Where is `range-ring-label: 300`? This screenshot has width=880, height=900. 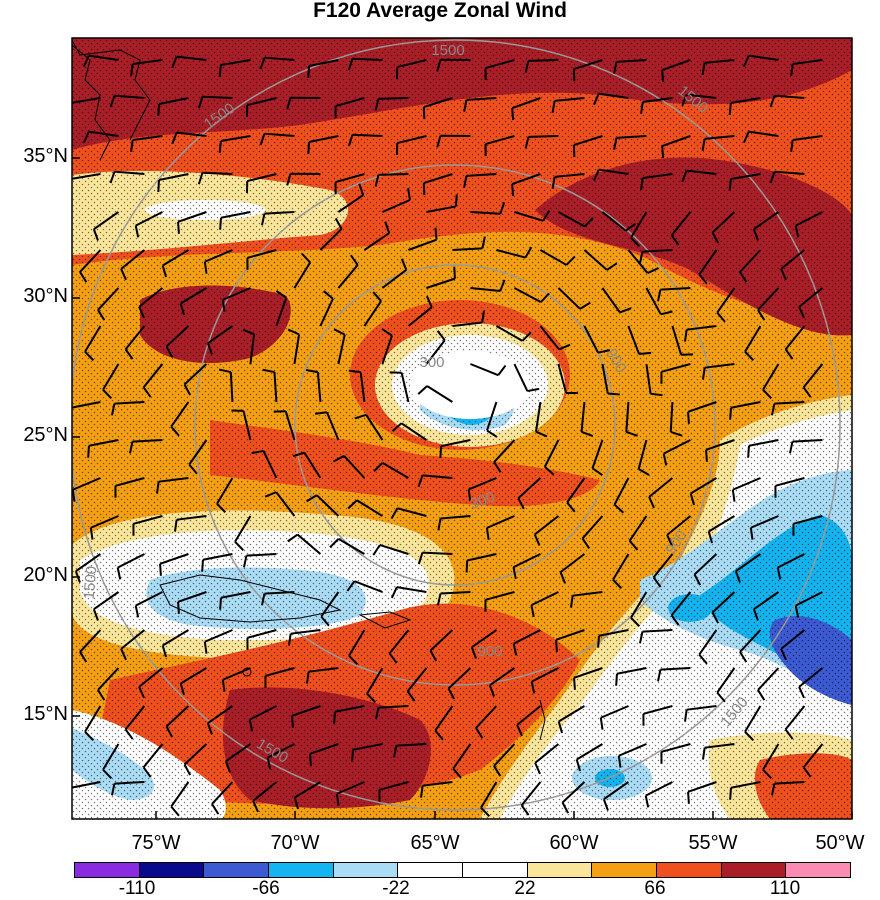 range-ring-label: 300 is located at coordinates (431, 362).